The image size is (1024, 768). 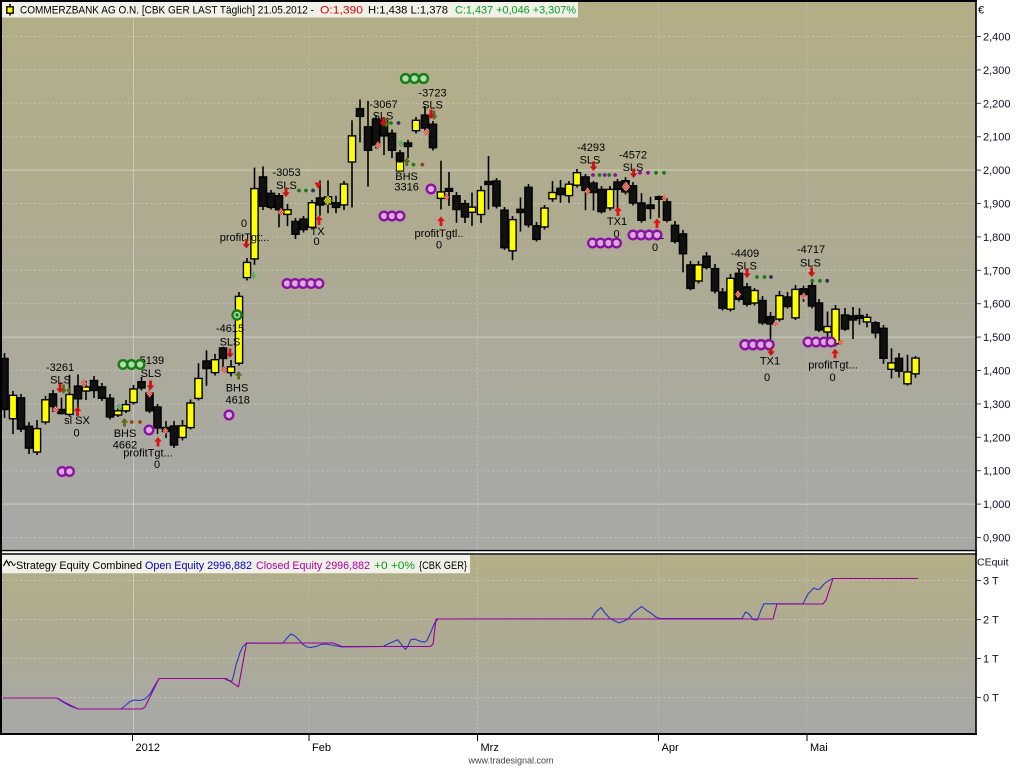 I want to click on svg-text: TX, so click(x=317, y=232).